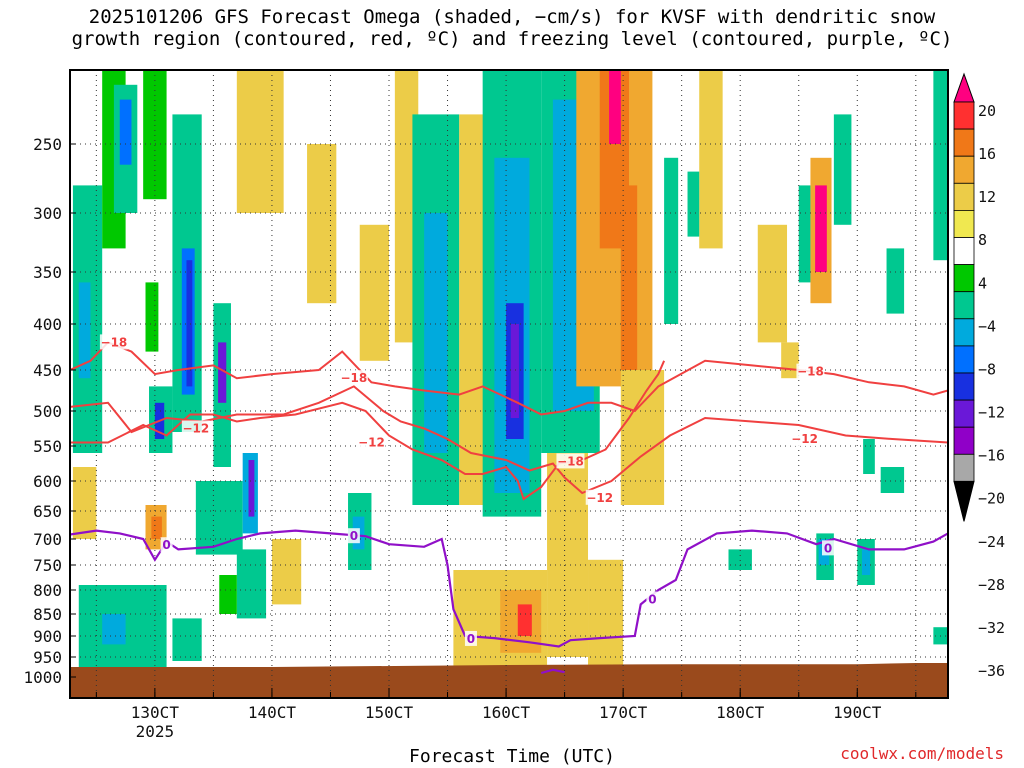 This screenshot has width=1024, height=768. Describe the element at coordinates (987, 369) in the screenshot. I see `colorbar-label: −8` at that location.